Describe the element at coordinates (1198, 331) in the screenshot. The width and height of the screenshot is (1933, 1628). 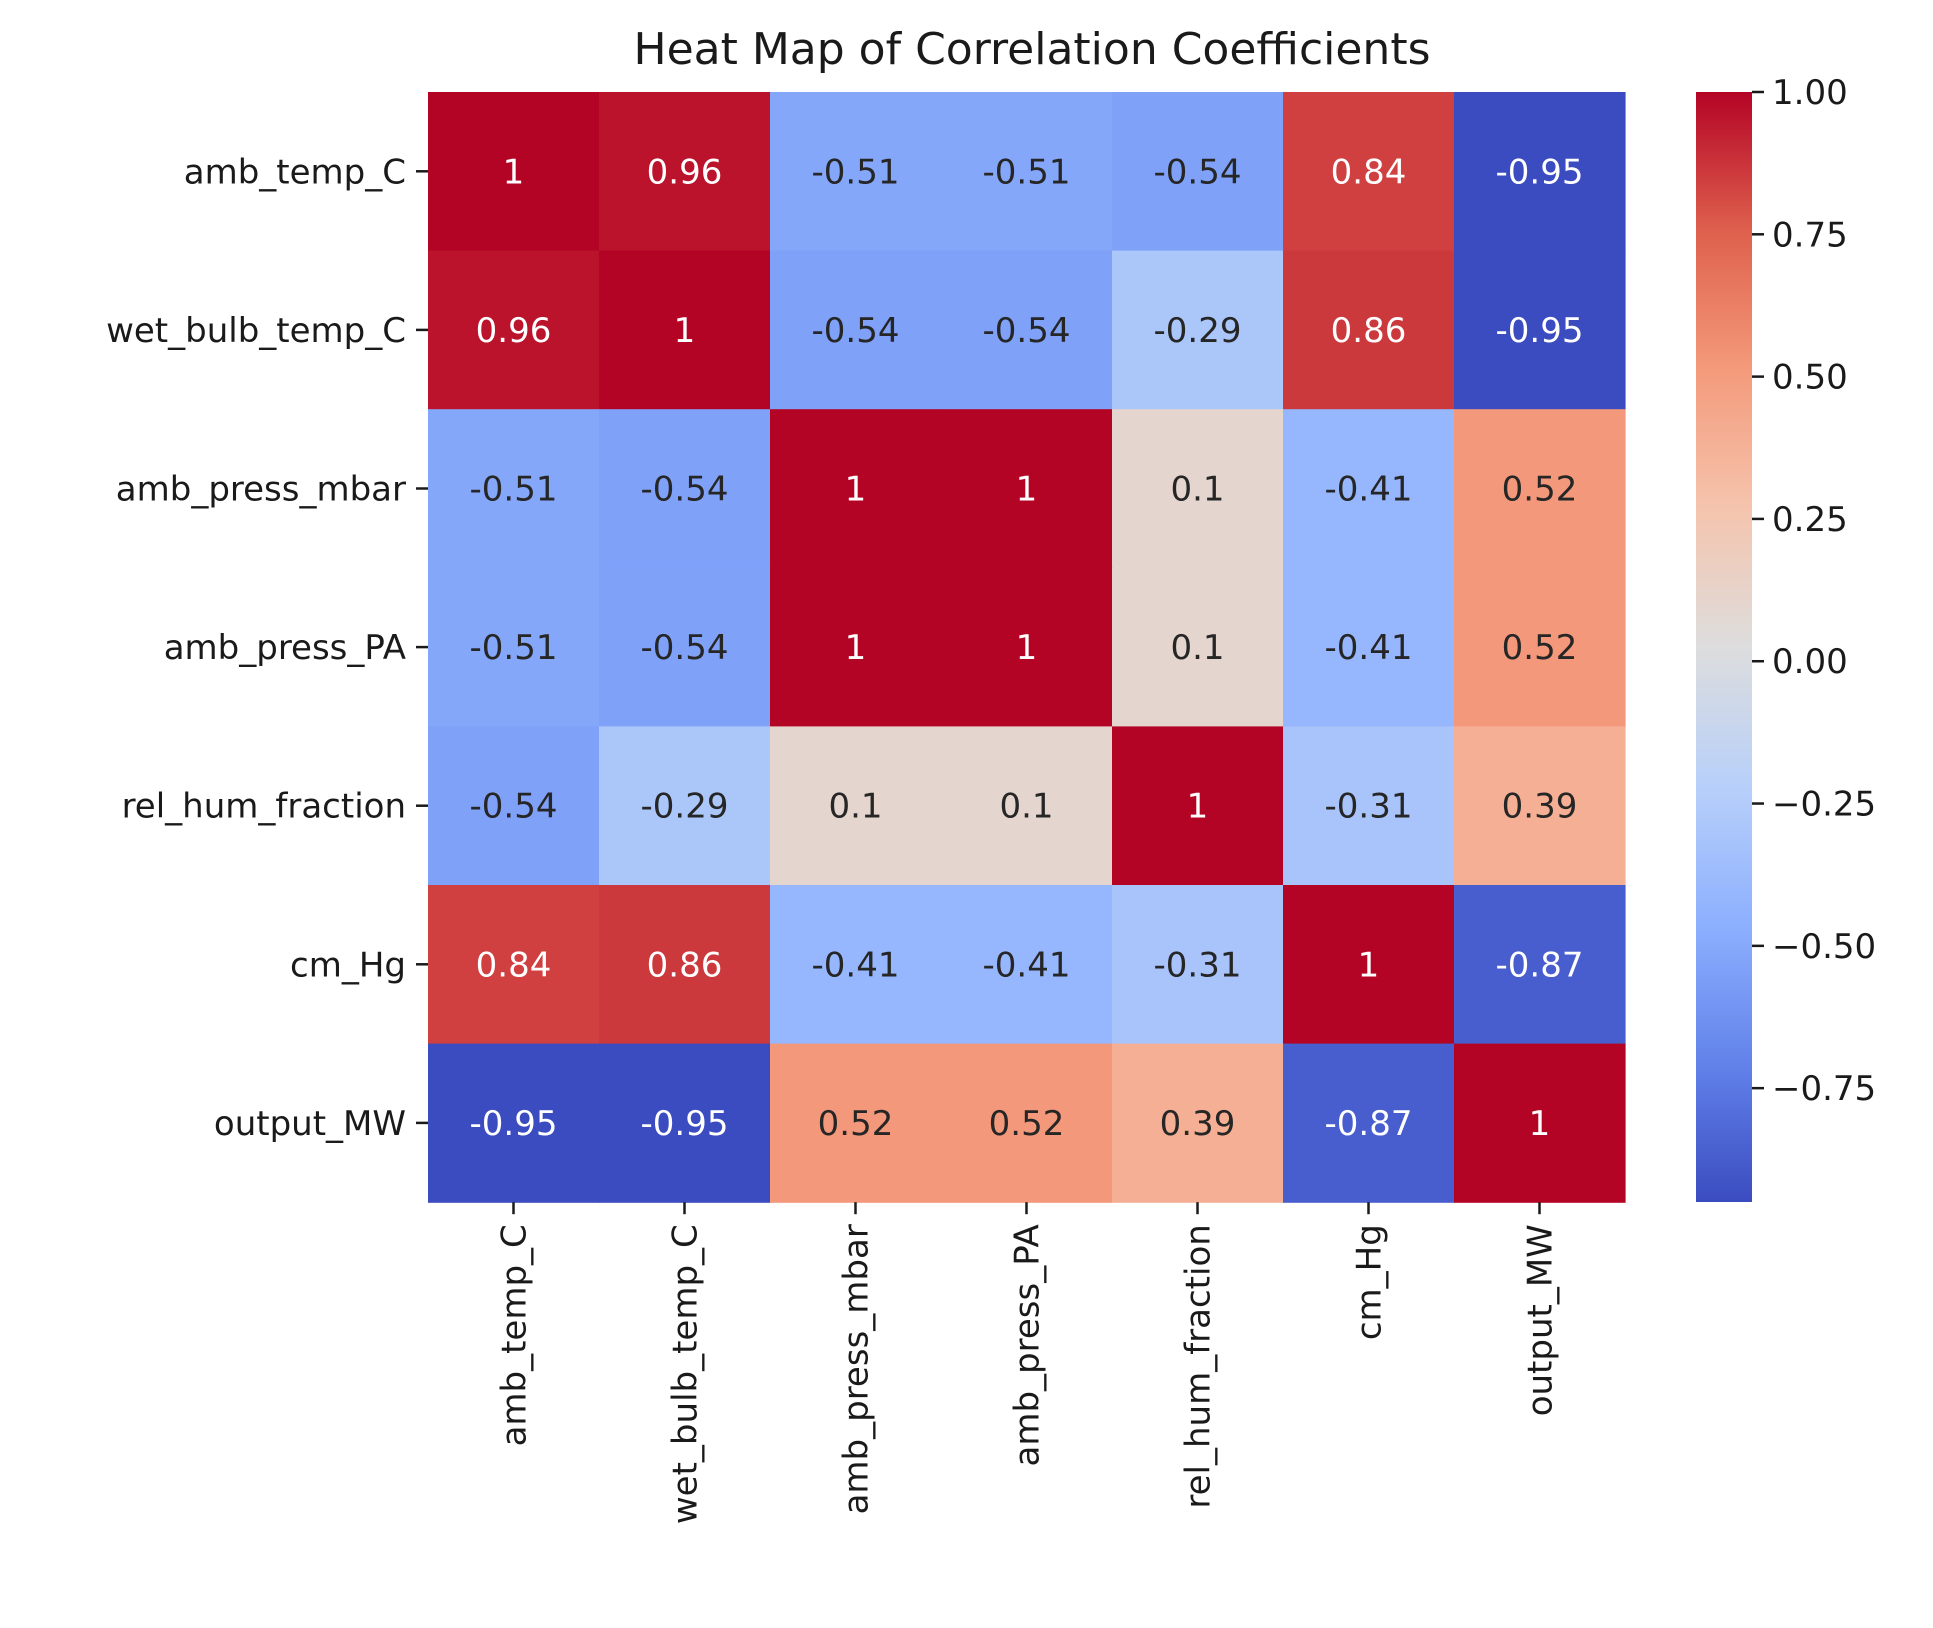
I see `cell-value-label: -0.29` at that location.